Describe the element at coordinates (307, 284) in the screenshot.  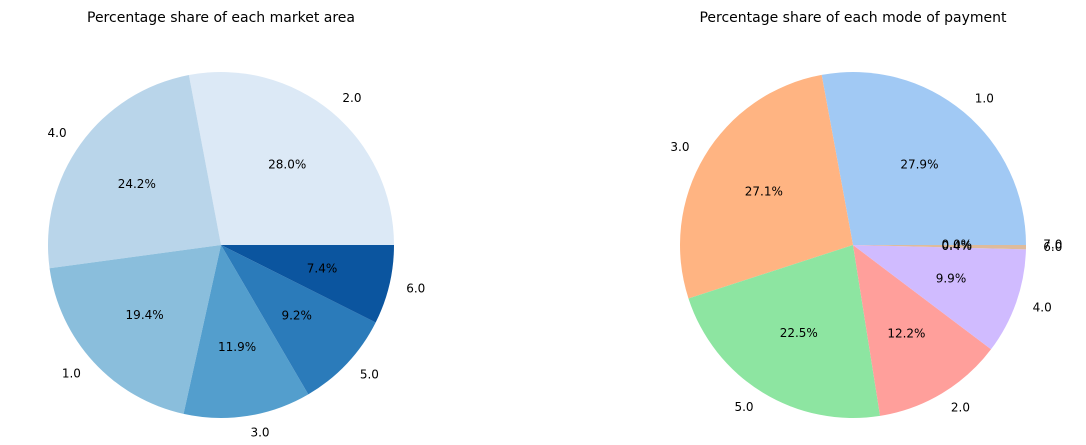
I see `market-area-slice-6.0` at that location.